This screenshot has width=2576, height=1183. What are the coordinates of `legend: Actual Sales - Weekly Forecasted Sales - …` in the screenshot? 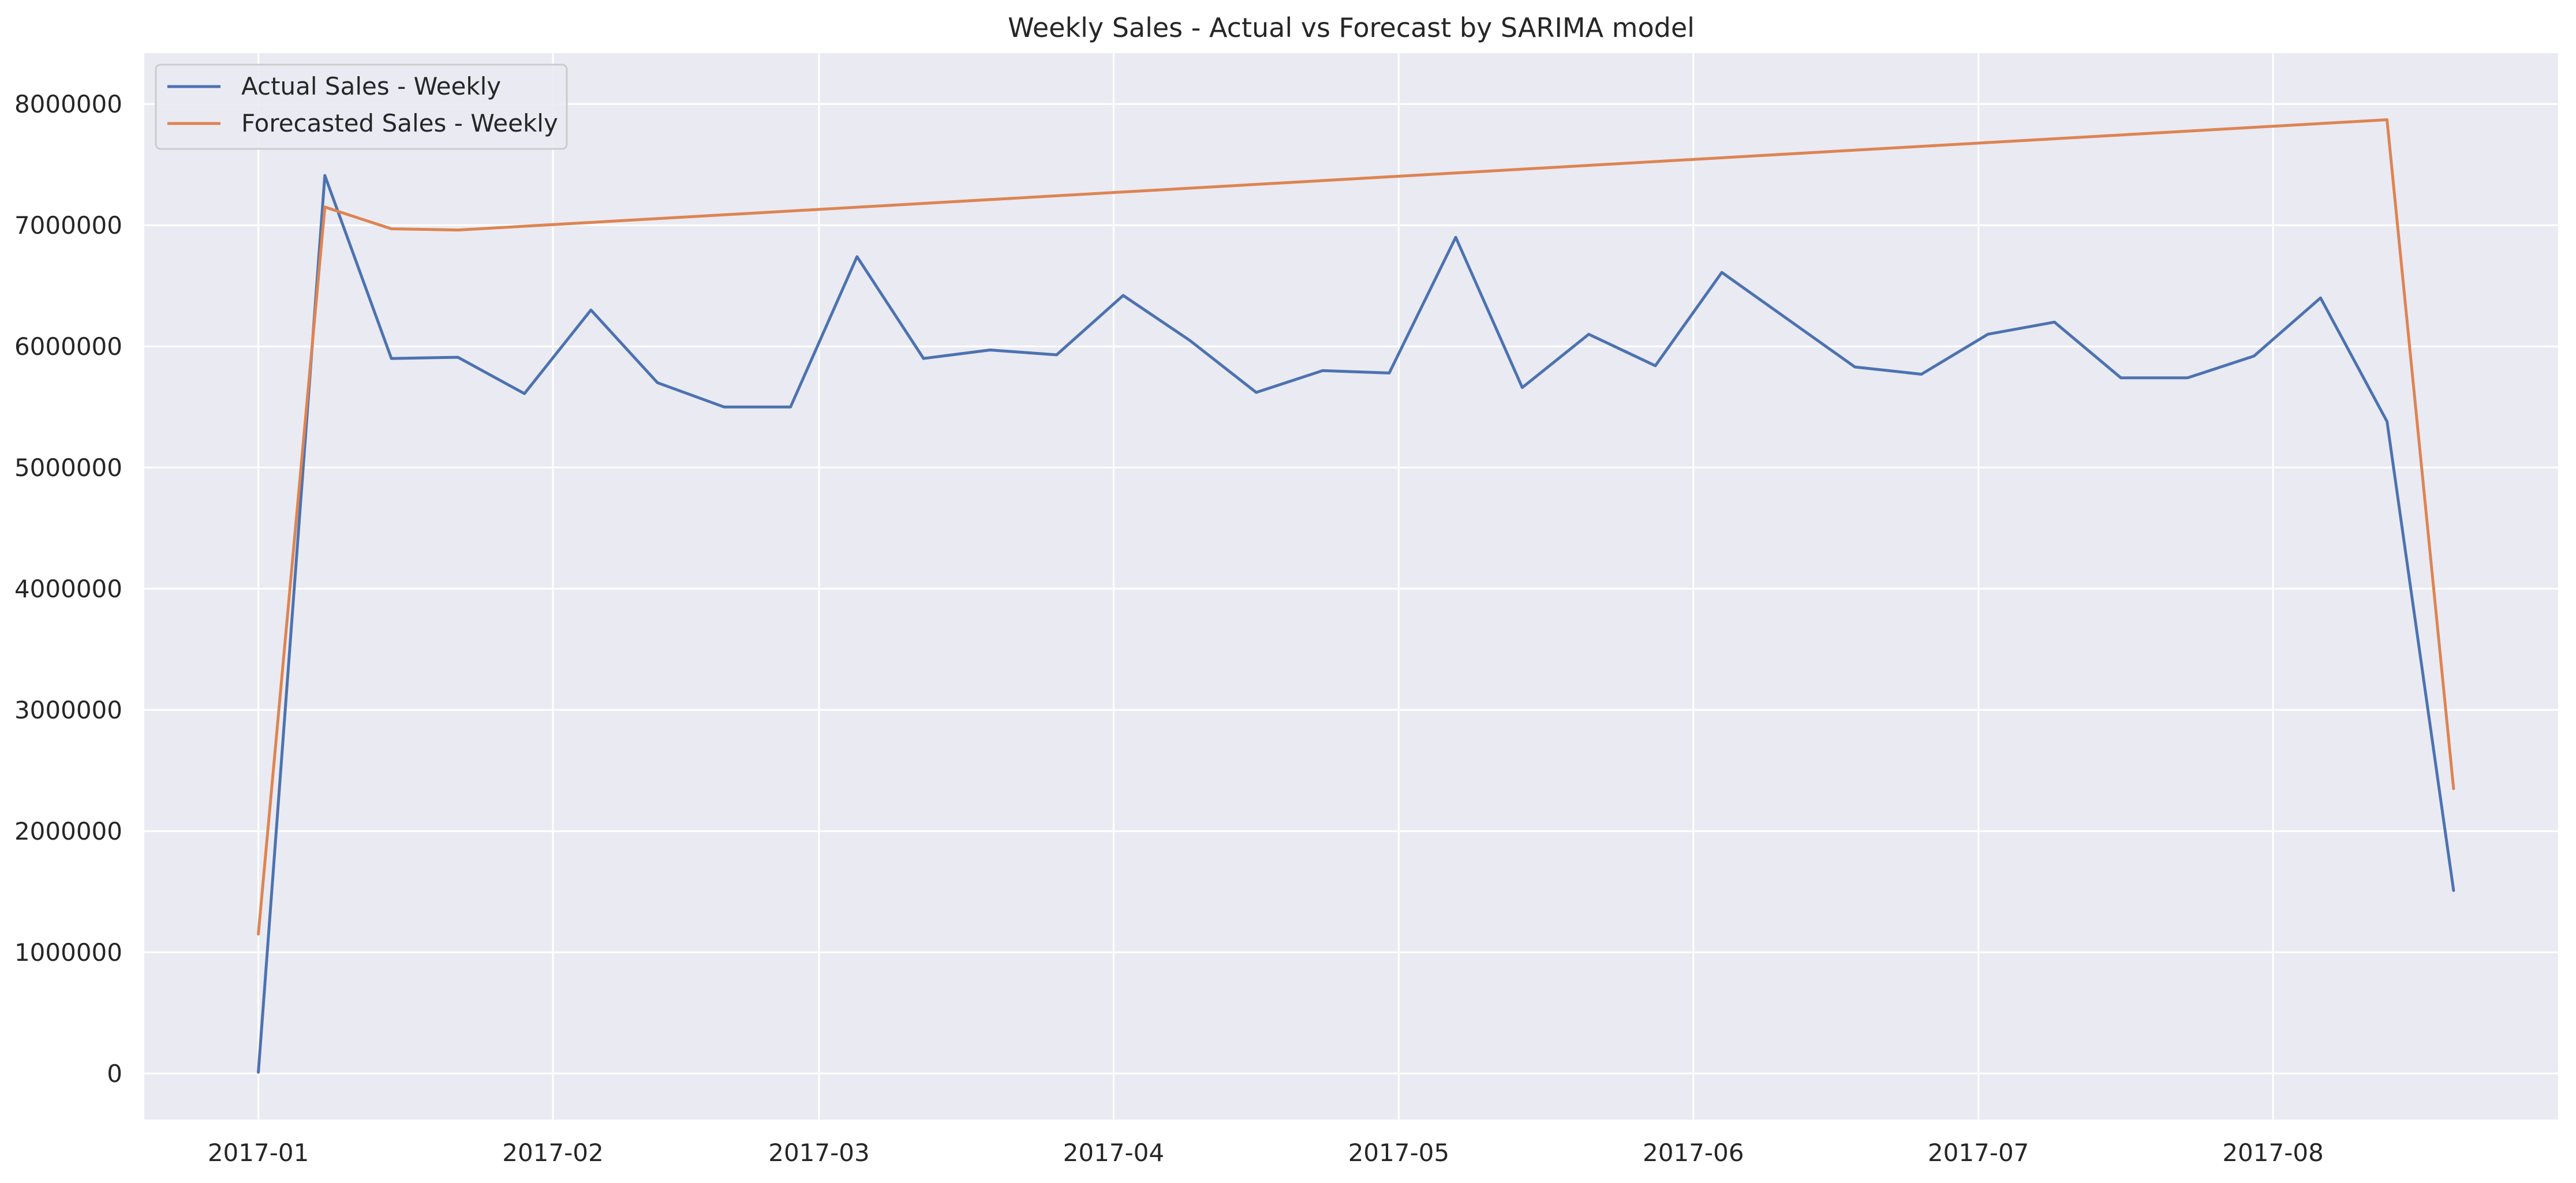 It's located at (361, 106).